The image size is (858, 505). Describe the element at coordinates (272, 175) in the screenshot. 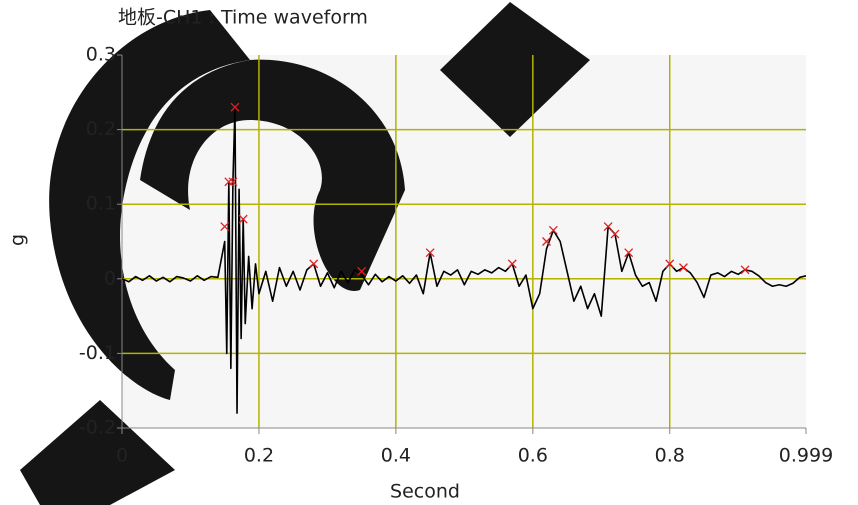

I see `watermark-arc` at that location.